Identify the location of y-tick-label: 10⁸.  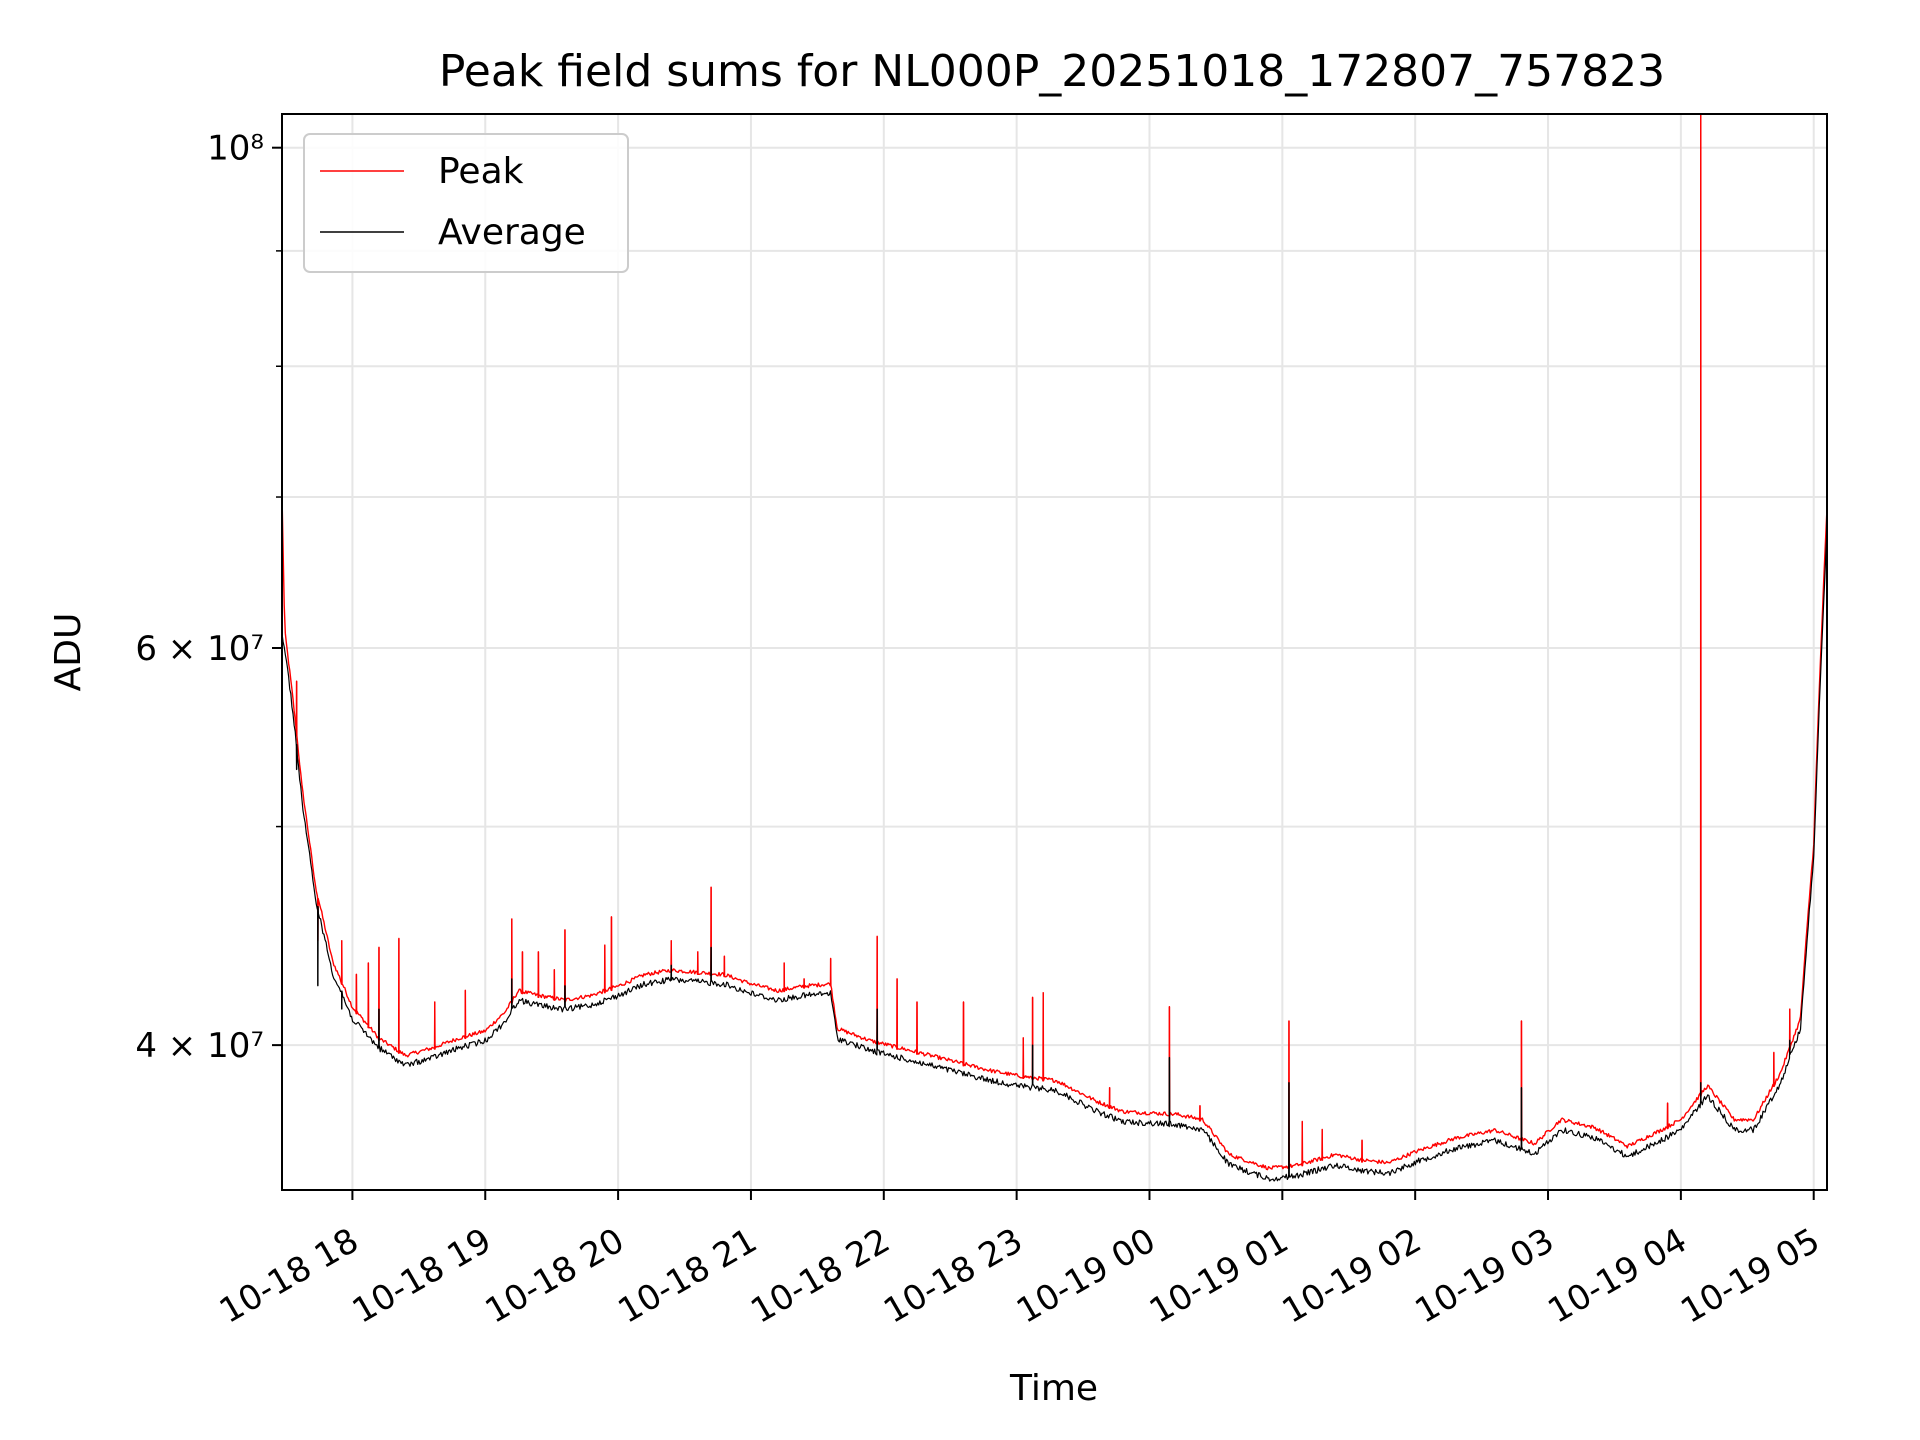
(235, 149).